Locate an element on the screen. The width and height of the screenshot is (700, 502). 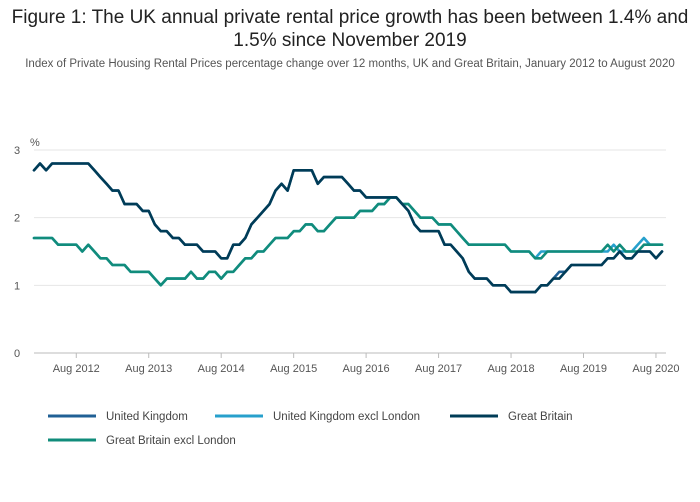
y-tick-label: 2 is located at coordinates (17, 219).